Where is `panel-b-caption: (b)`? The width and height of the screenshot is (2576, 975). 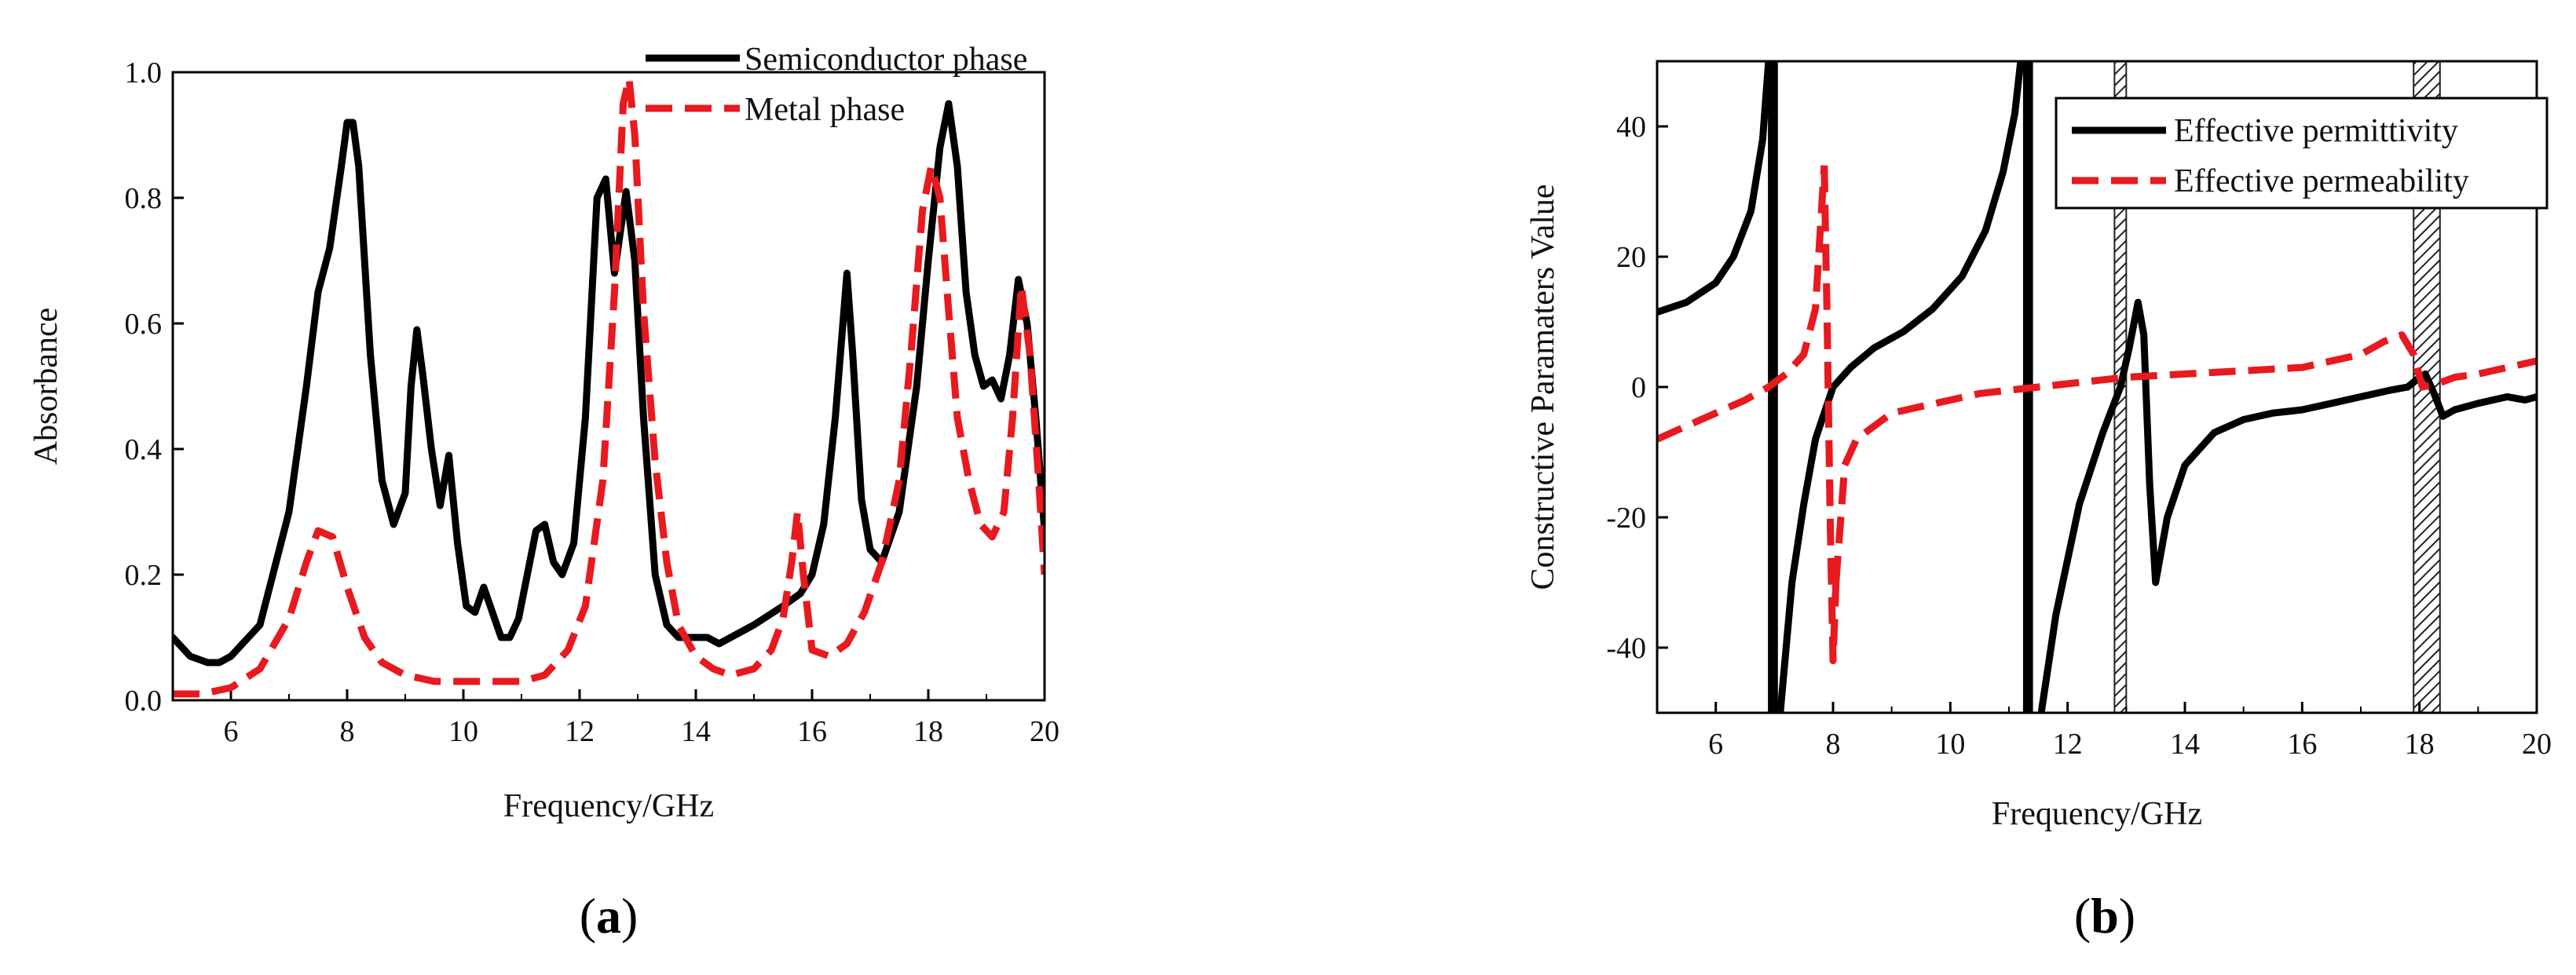 panel-b-caption: (b) is located at coordinates (2105, 916).